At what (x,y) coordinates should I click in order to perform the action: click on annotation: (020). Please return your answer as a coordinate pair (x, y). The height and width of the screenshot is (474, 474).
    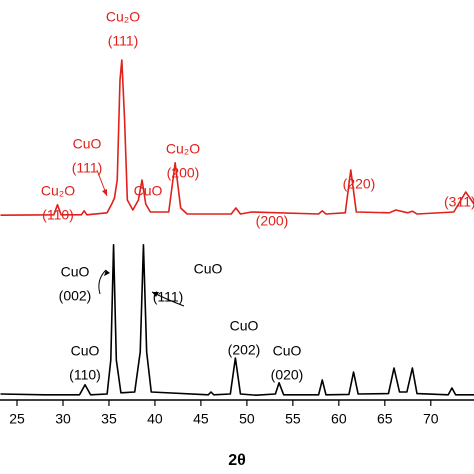
    Looking at the image, I should click on (287, 375).